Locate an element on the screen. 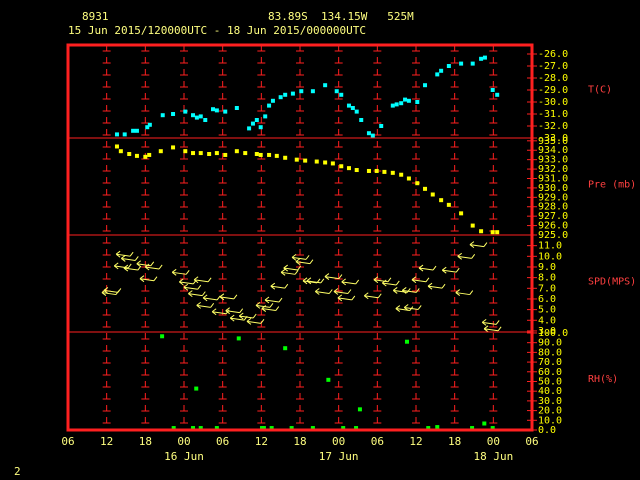  y-tick-label: 0.0 is located at coordinates (547, 430).